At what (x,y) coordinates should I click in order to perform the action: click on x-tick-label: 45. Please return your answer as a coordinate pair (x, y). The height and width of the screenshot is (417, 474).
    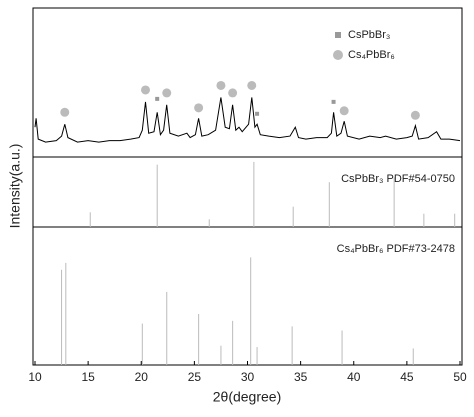
    Looking at the image, I should click on (407, 377).